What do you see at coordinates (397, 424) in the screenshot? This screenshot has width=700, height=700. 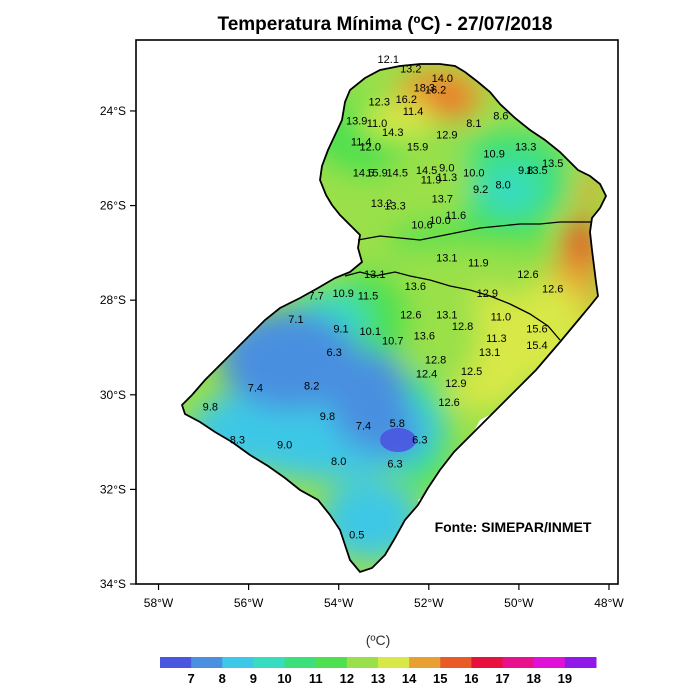 I see `station-value: 5.8` at bounding box center [397, 424].